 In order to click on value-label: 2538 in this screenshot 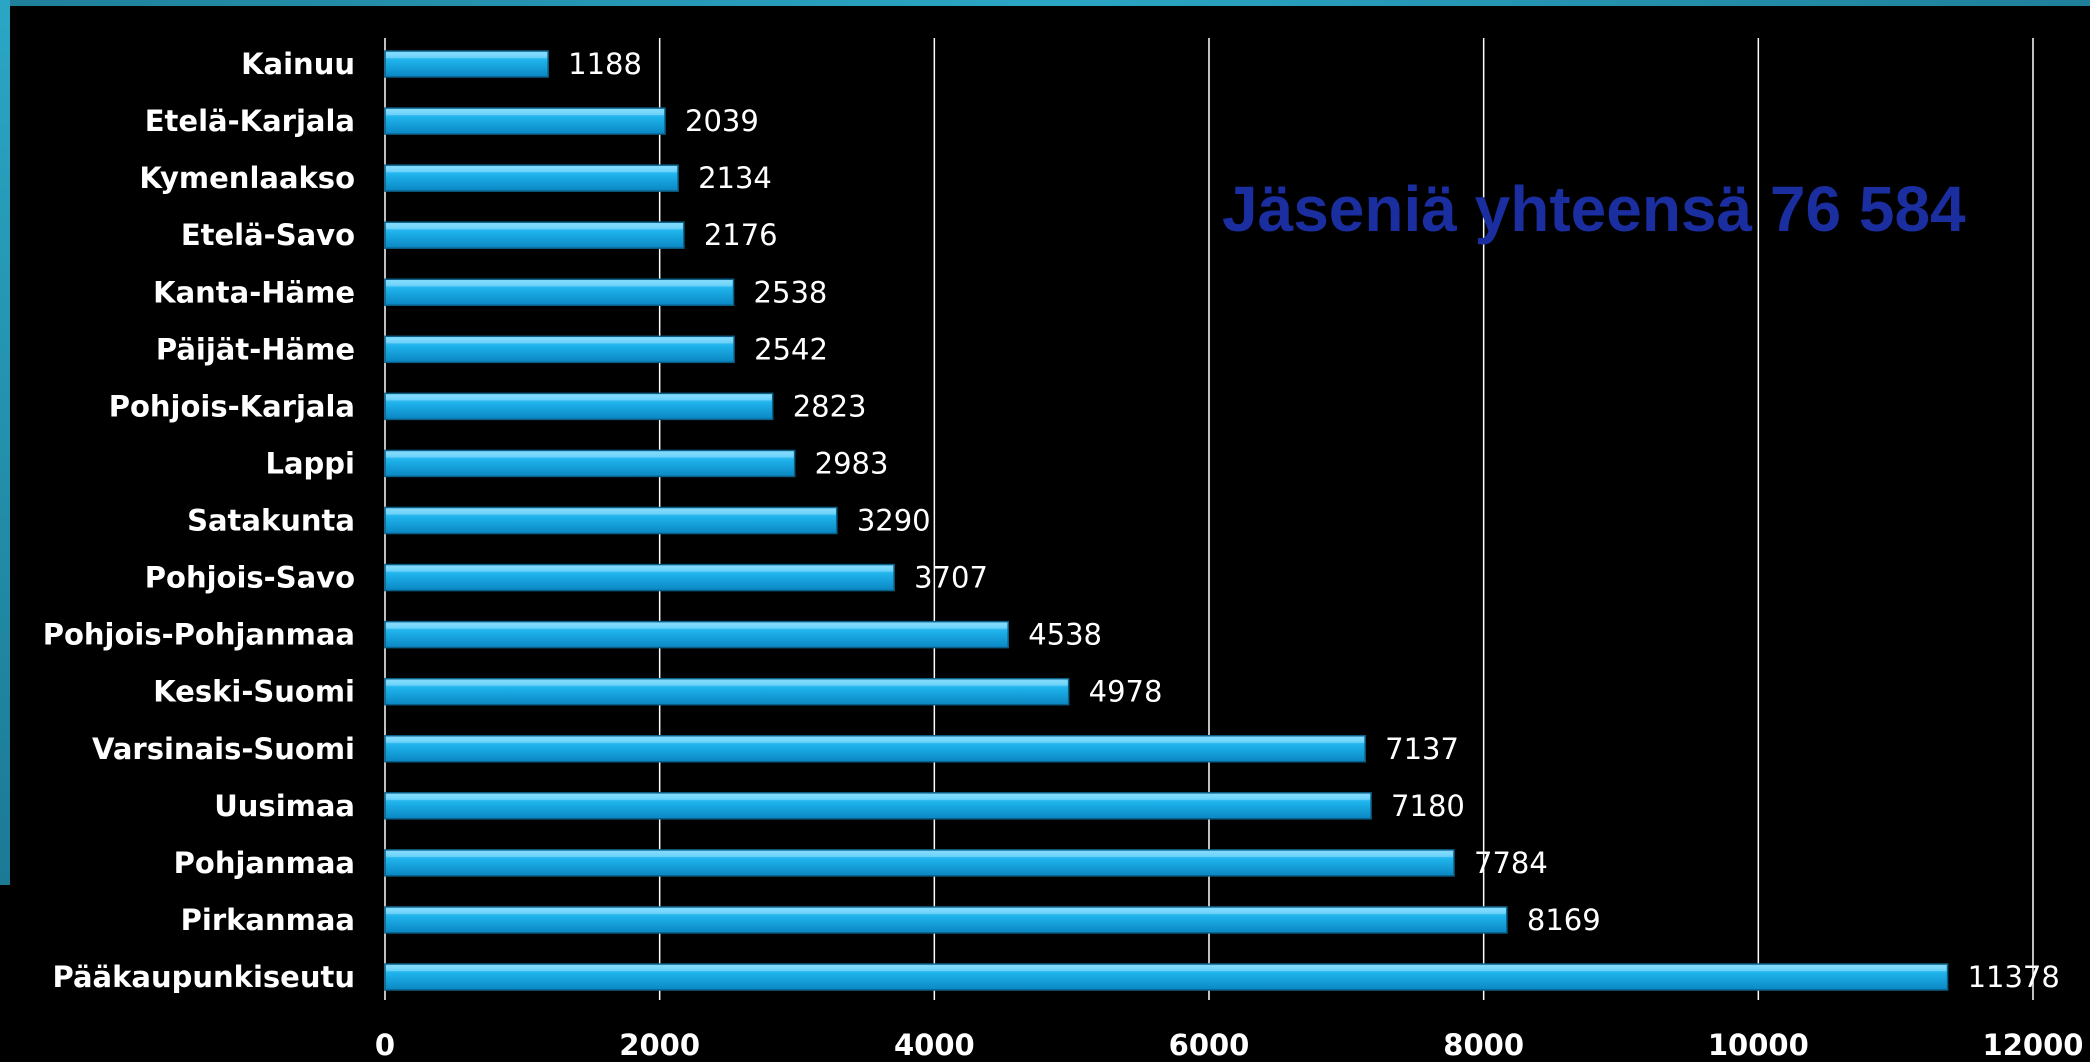, I will do `click(791, 292)`.